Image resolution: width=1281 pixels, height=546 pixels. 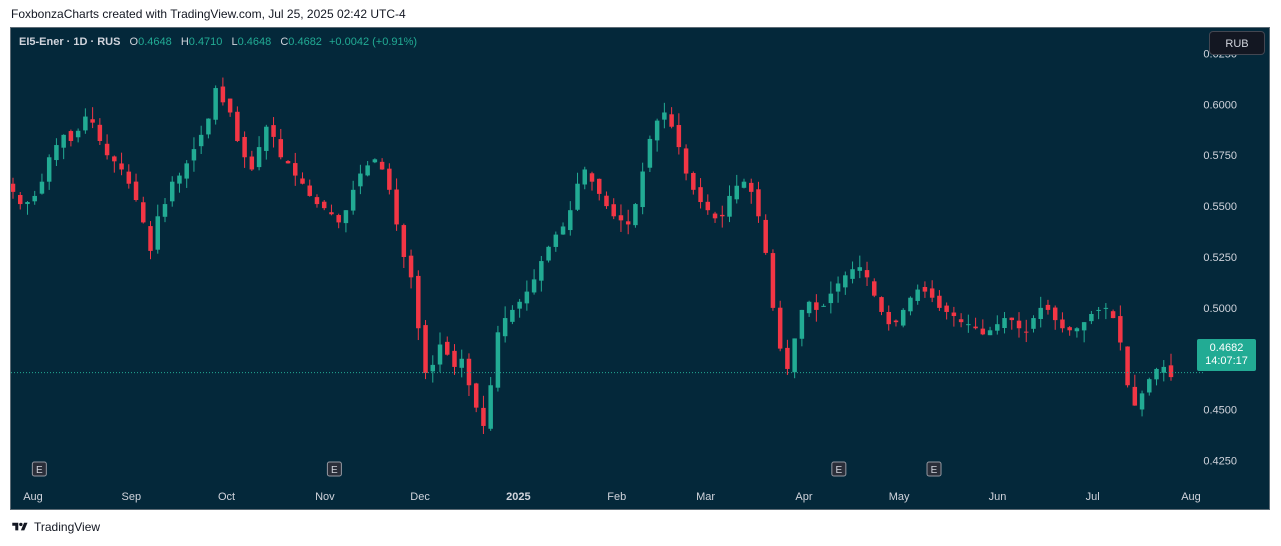 What do you see at coordinates (1226, 361) in the screenshot?
I see `bar-countdown: 14:07:17` at bounding box center [1226, 361].